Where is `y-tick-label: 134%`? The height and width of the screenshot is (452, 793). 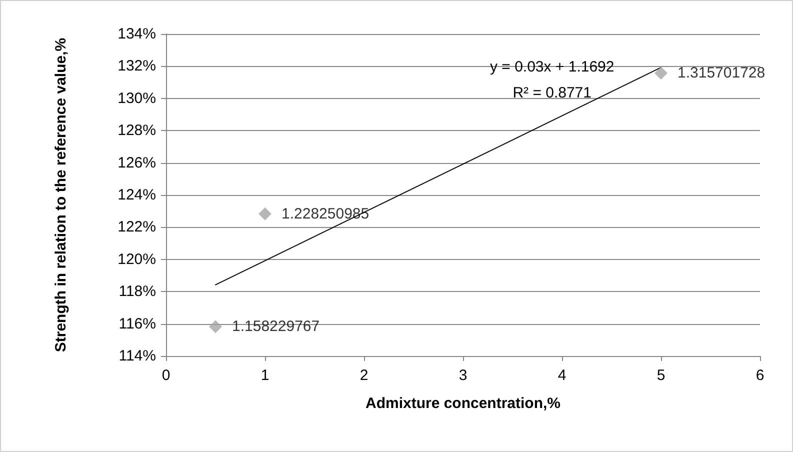
y-tick-label: 134% is located at coordinates (137, 34).